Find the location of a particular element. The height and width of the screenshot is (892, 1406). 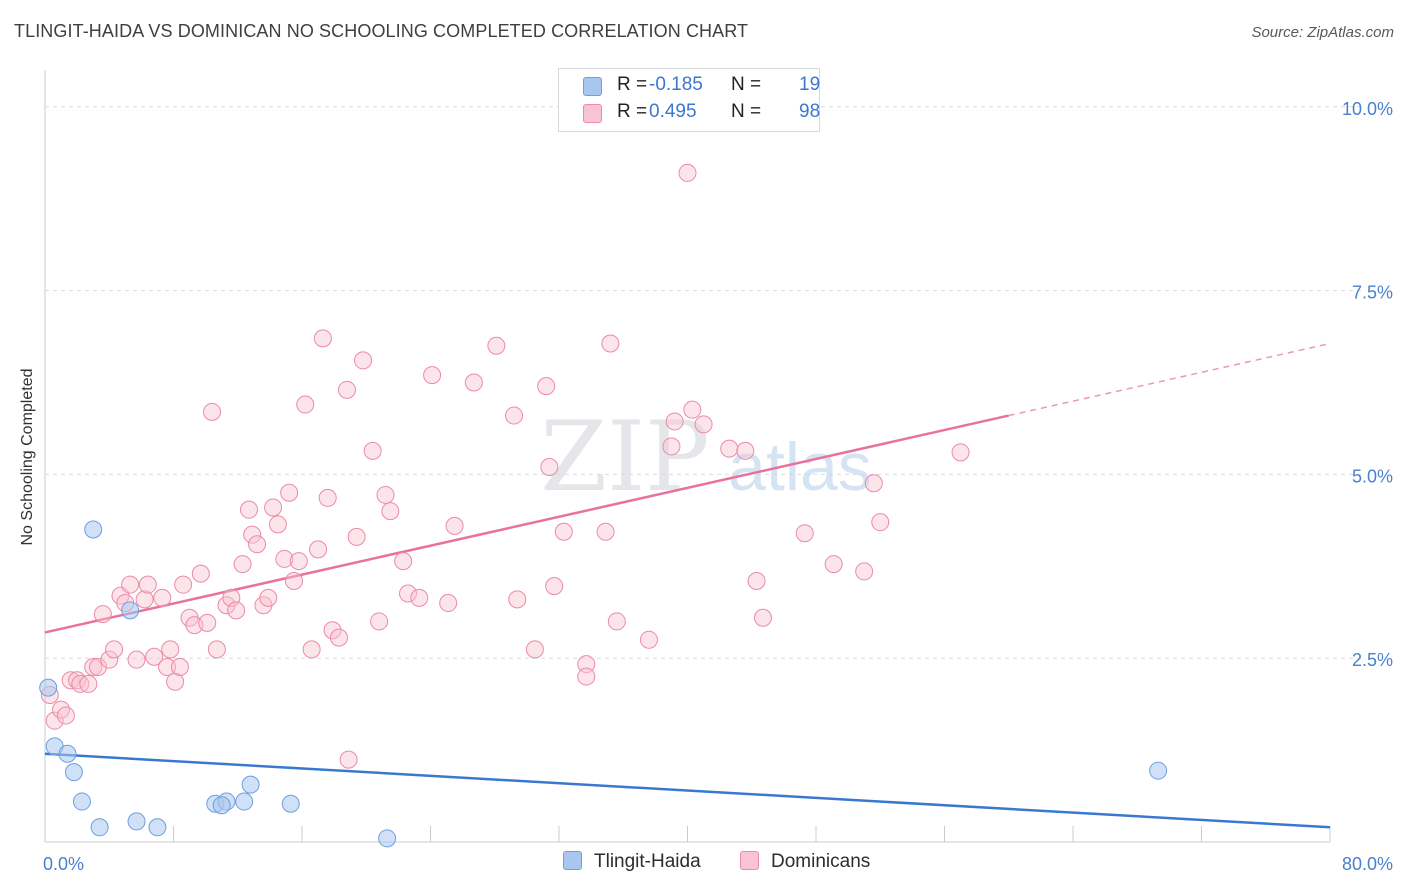

trendline-tlingit-haida is located at coordinates (687, 790).